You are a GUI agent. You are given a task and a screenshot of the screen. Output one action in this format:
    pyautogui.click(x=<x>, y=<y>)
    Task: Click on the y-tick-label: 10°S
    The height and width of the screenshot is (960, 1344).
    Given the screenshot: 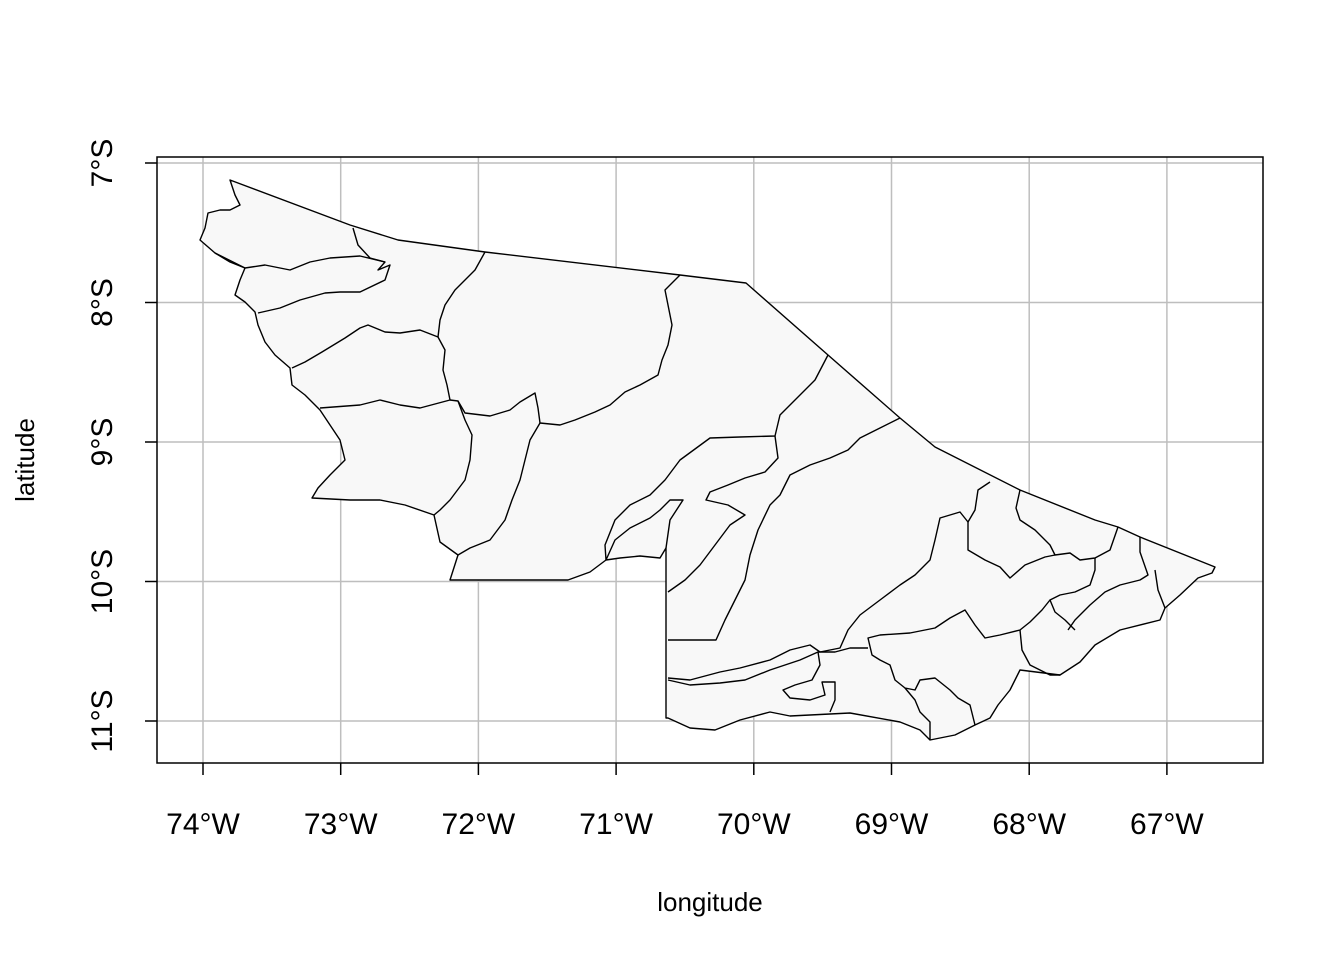 What is the action you would take?
    pyautogui.click(x=102, y=581)
    